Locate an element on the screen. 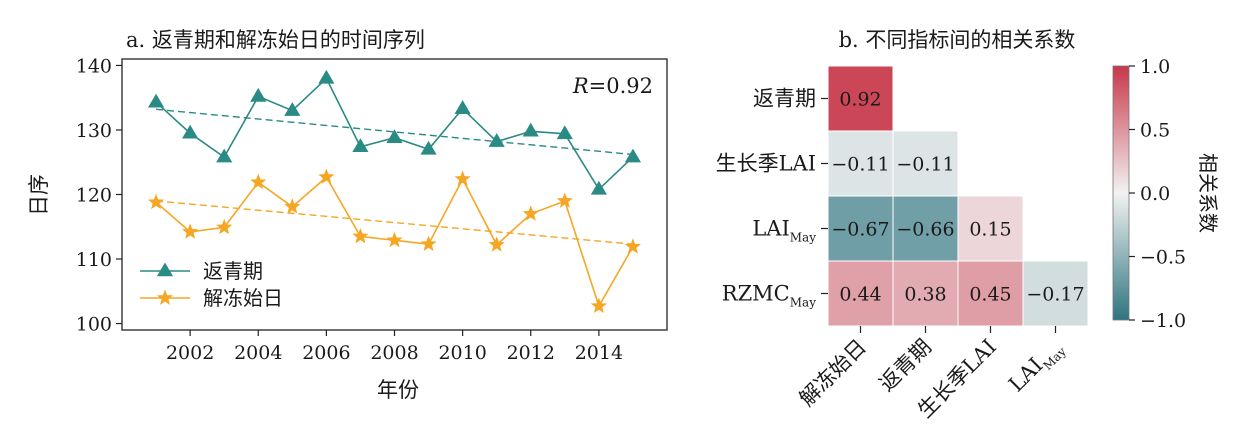 The height and width of the screenshot is (433, 1238). heatmap-cell-value: 0.44 is located at coordinates (860, 295).